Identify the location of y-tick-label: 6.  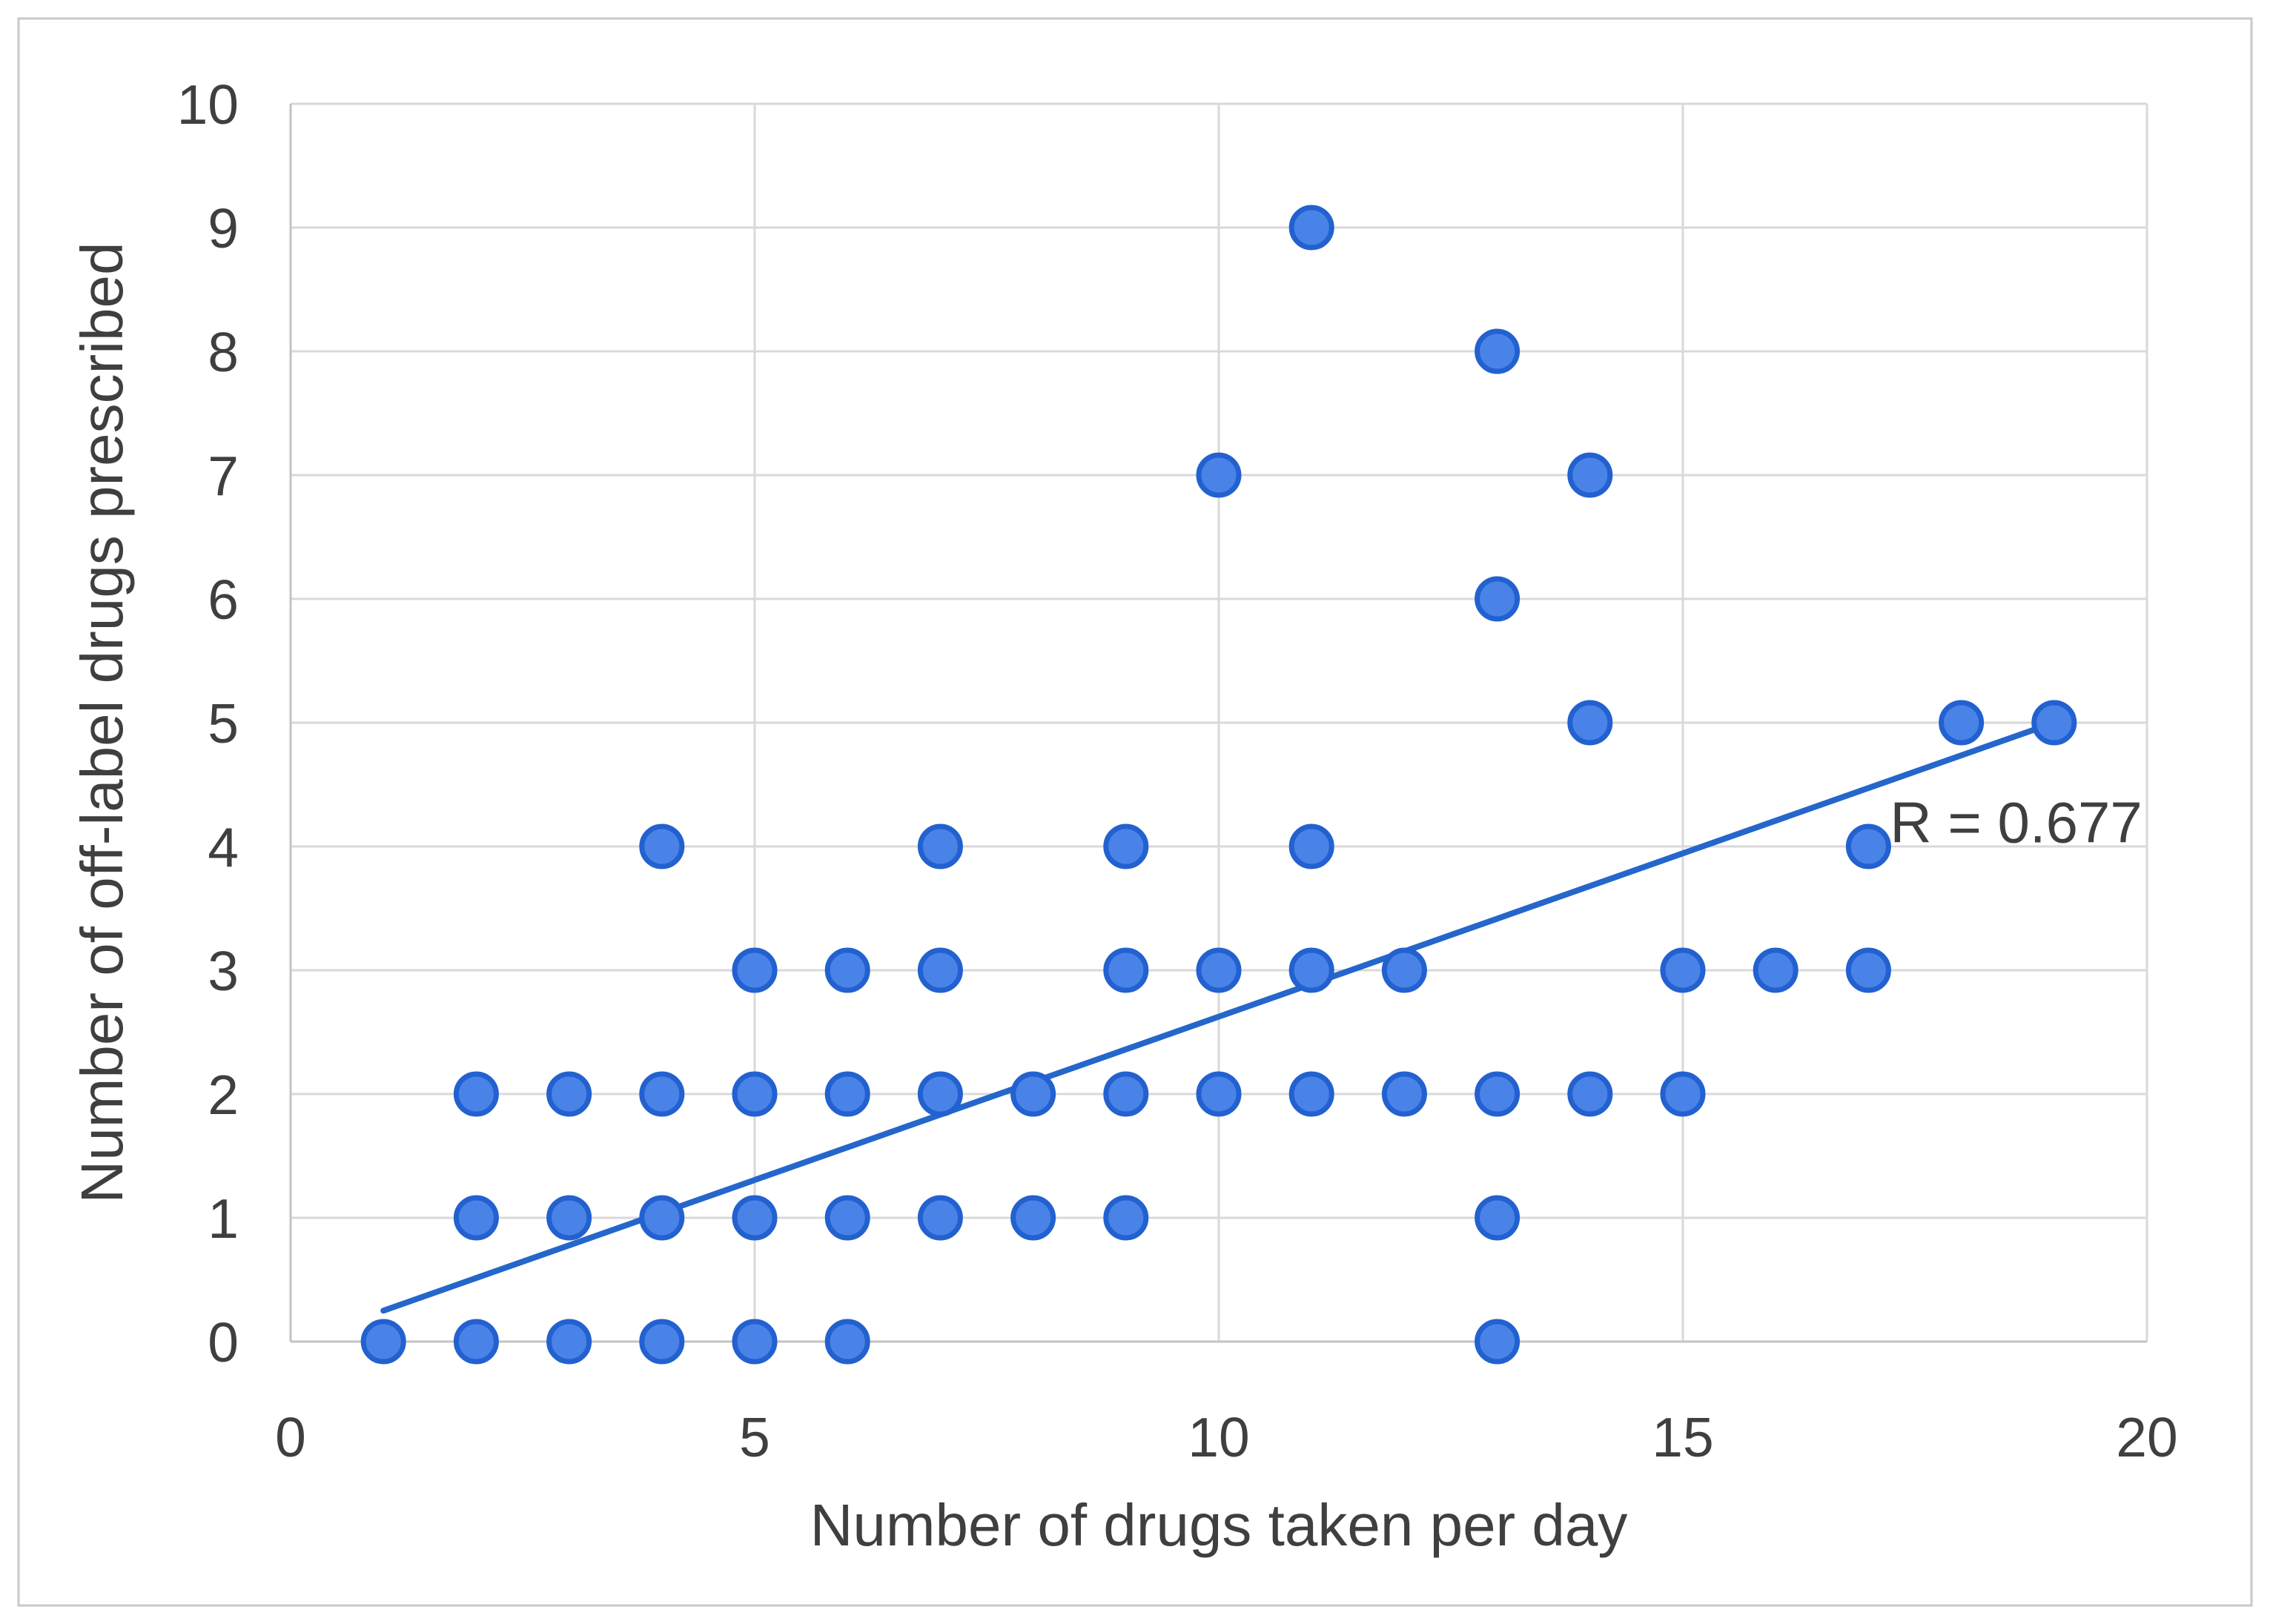
(223, 600).